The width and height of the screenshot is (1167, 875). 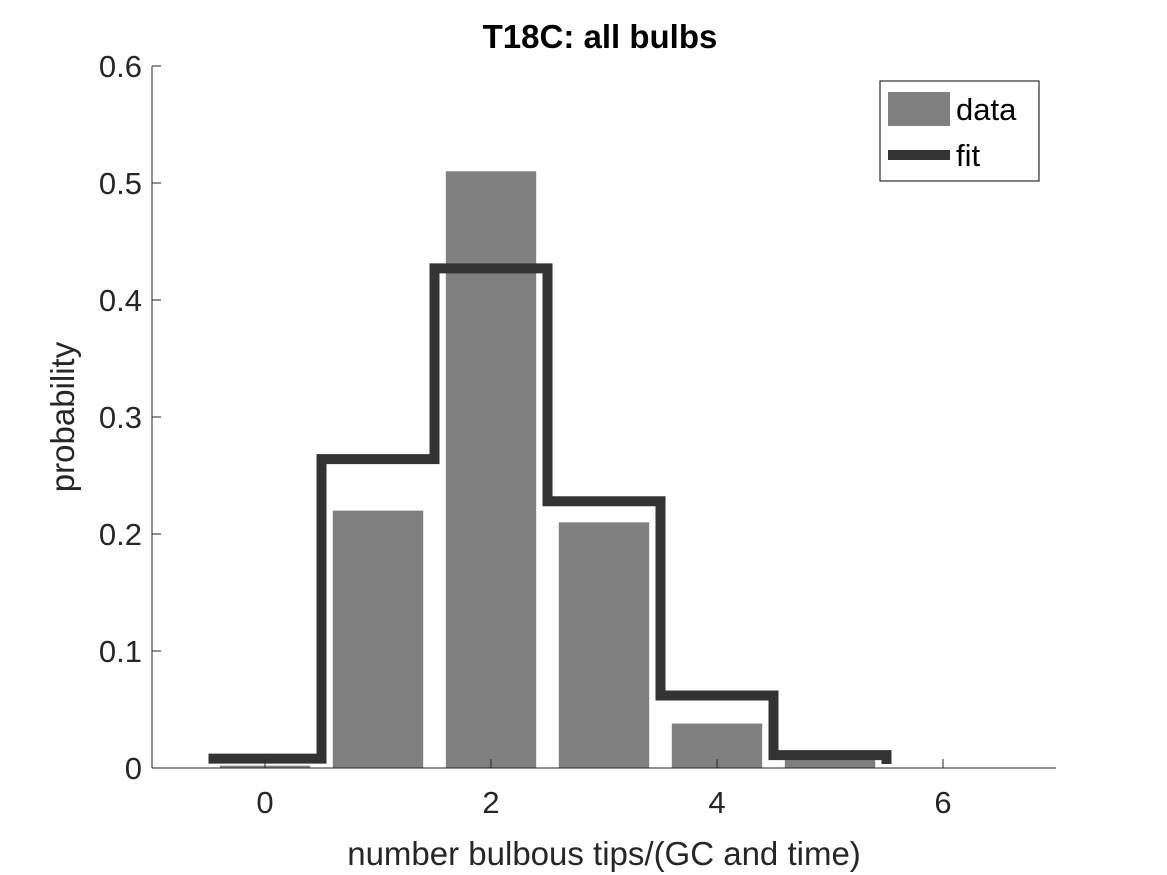 What do you see at coordinates (133, 768) in the screenshot?
I see `y-tick-label: 0` at bounding box center [133, 768].